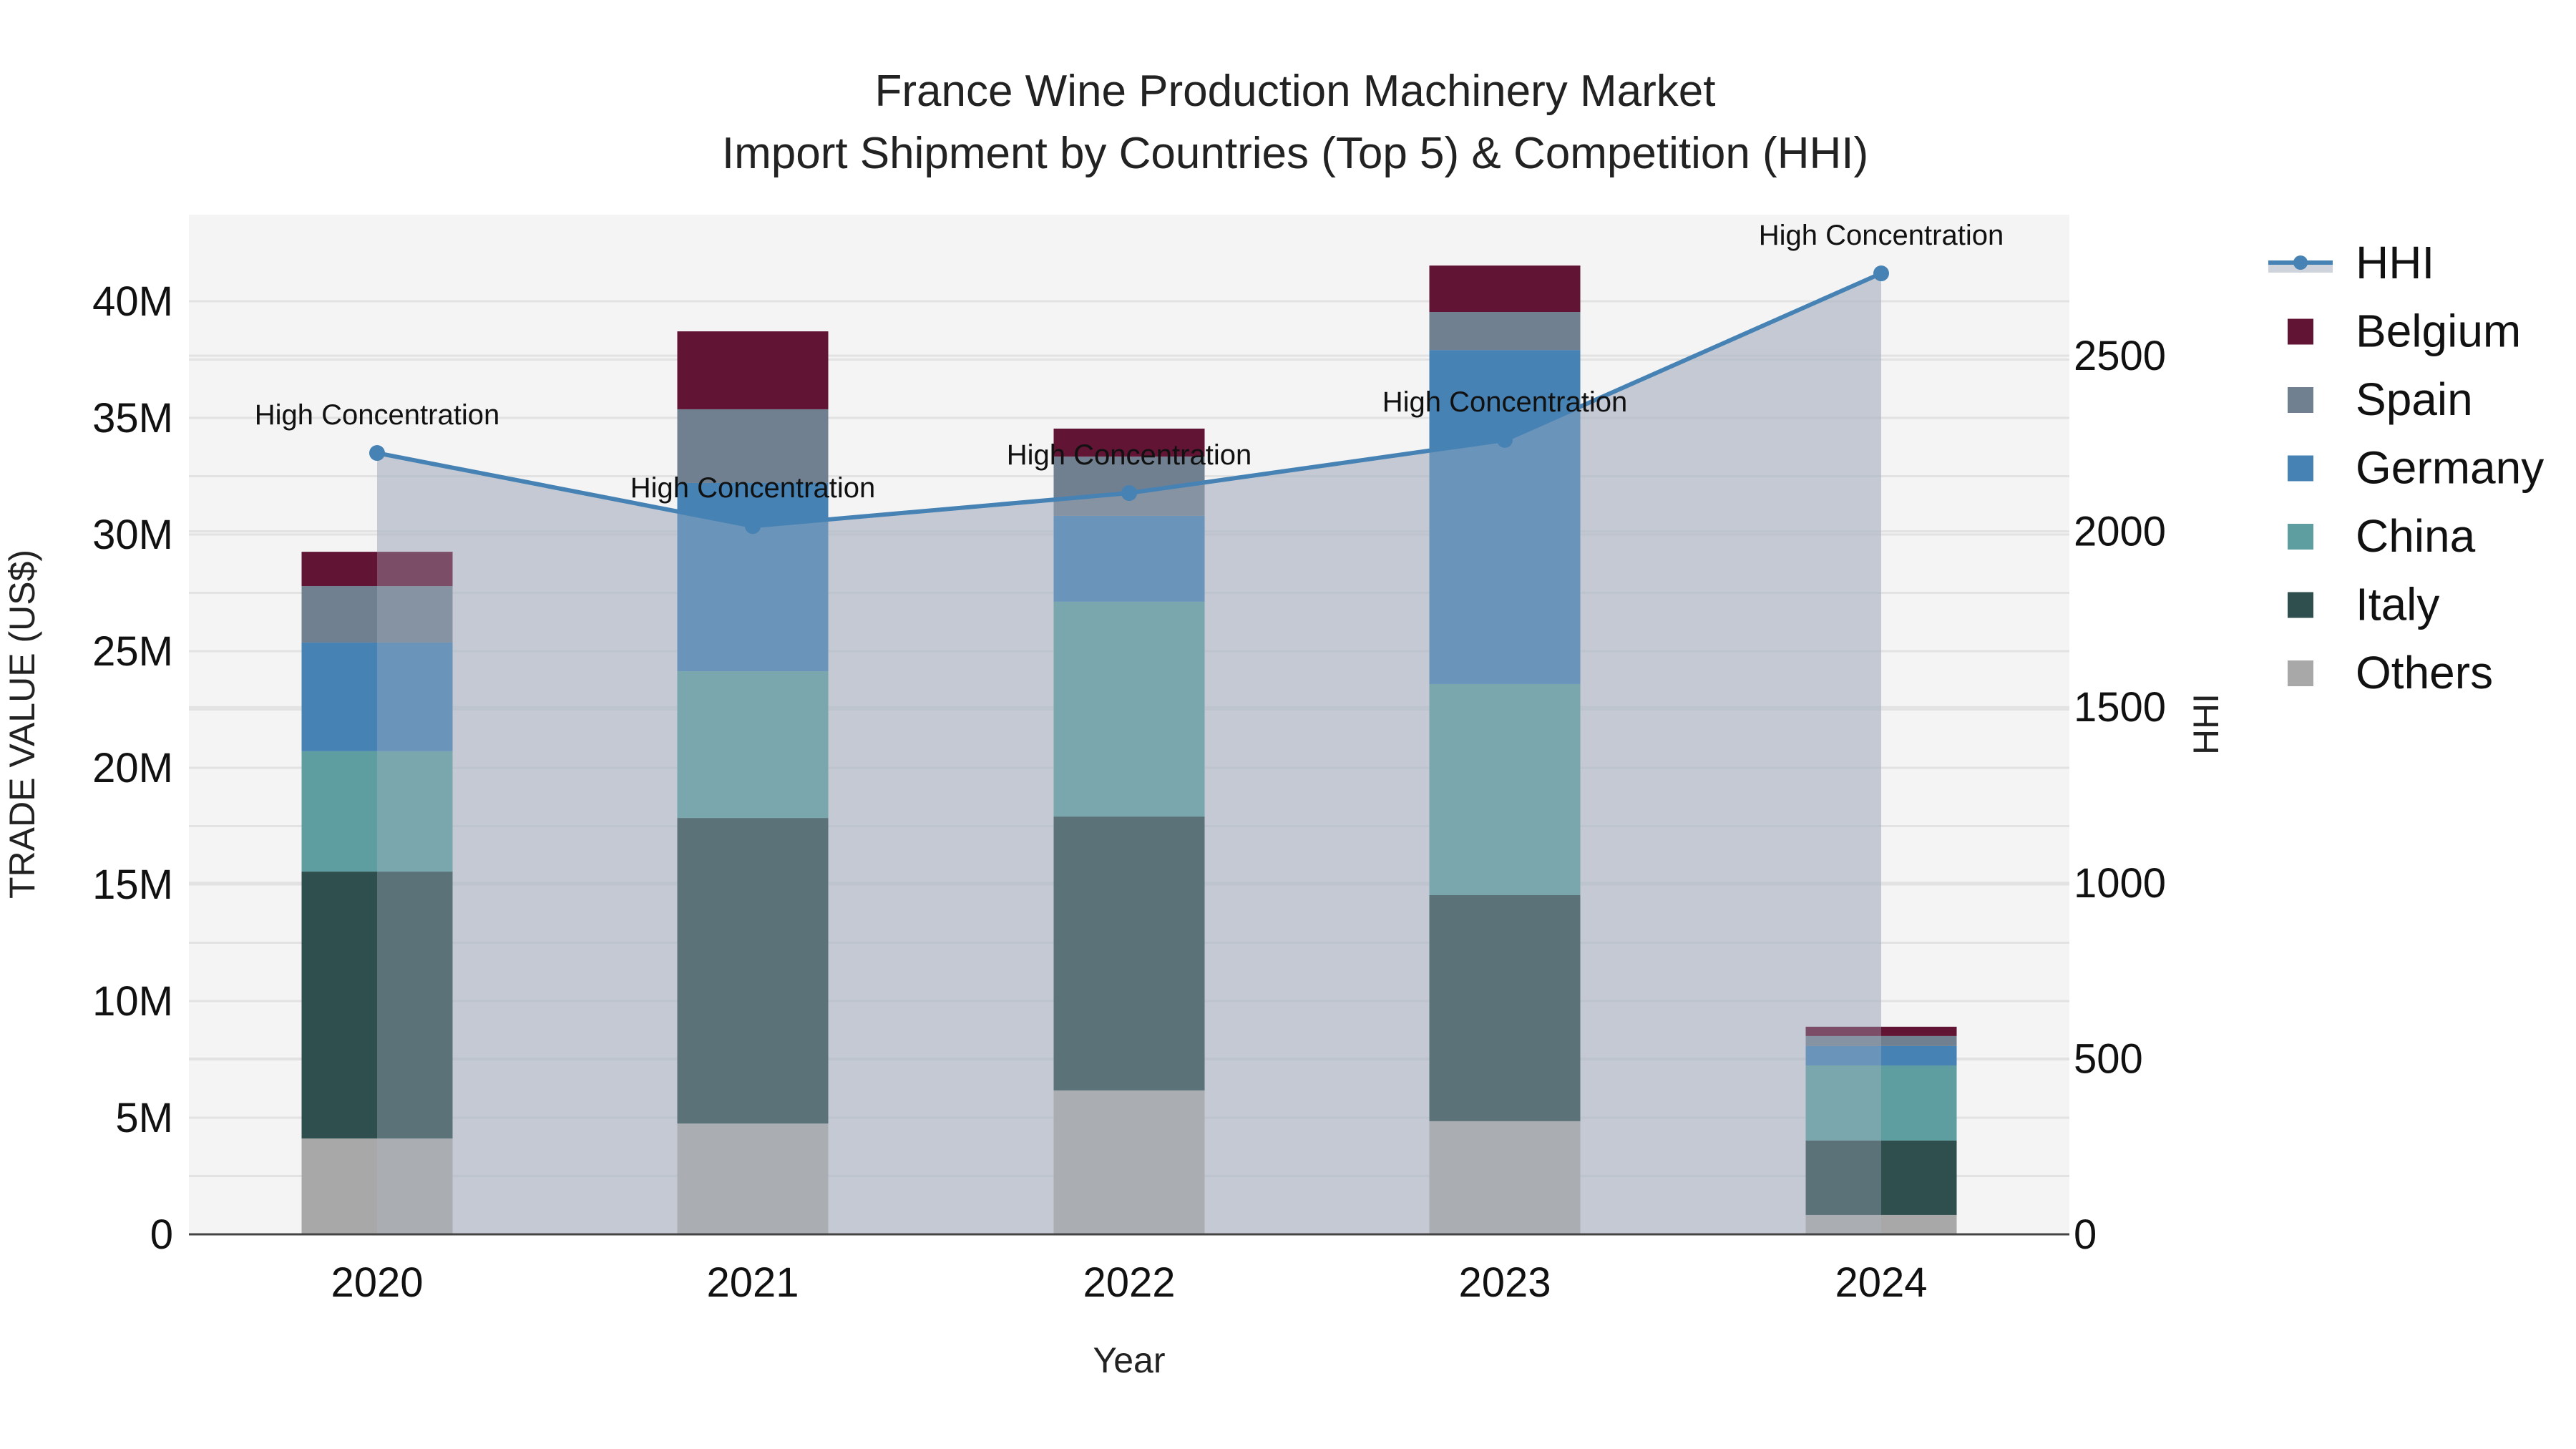 The image size is (2576, 1449). What do you see at coordinates (1129, 493) in the screenshot?
I see `hhi-marker-2022` at bounding box center [1129, 493].